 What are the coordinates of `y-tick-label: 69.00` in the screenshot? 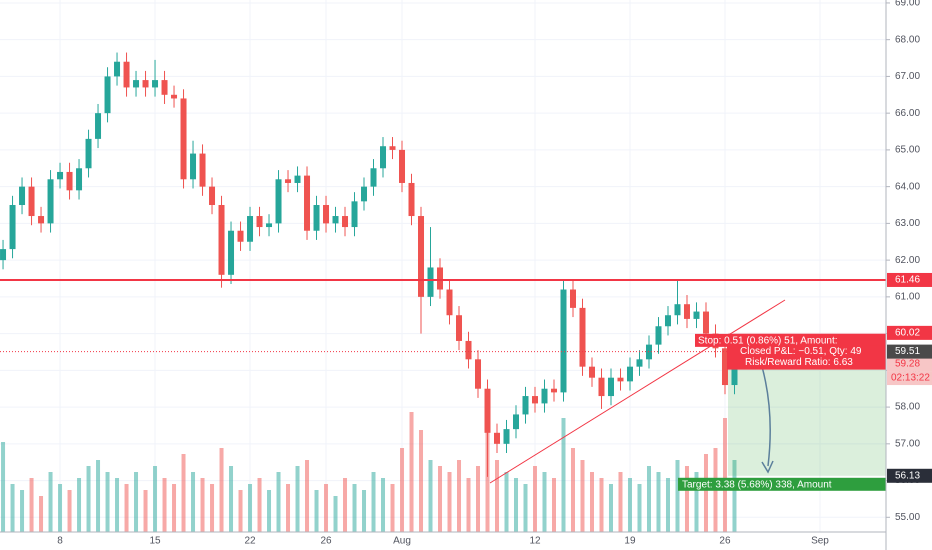 It's located at (907, 4).